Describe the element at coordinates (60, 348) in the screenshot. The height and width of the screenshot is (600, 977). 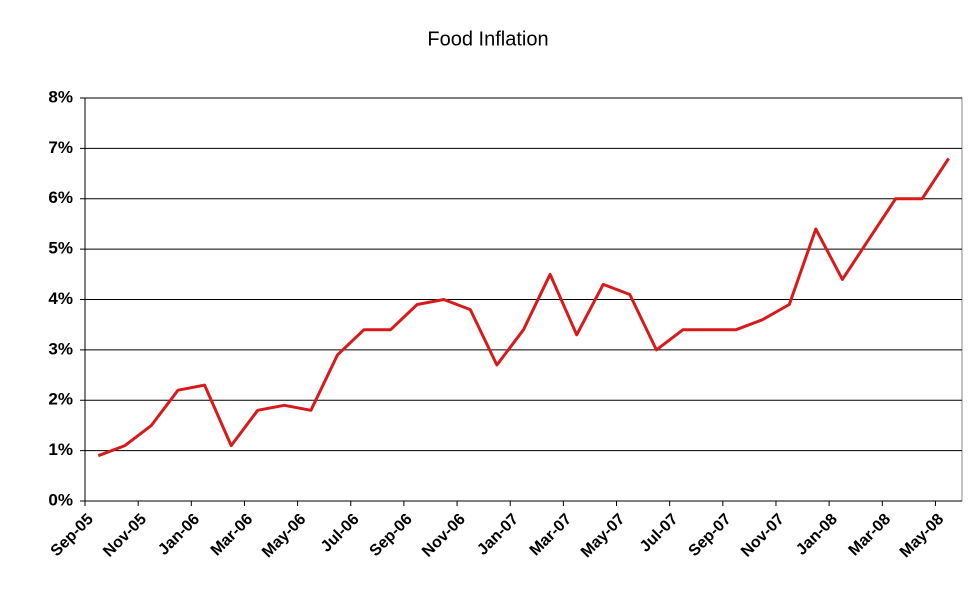
I see `y-tick-label: 3%` at that location.